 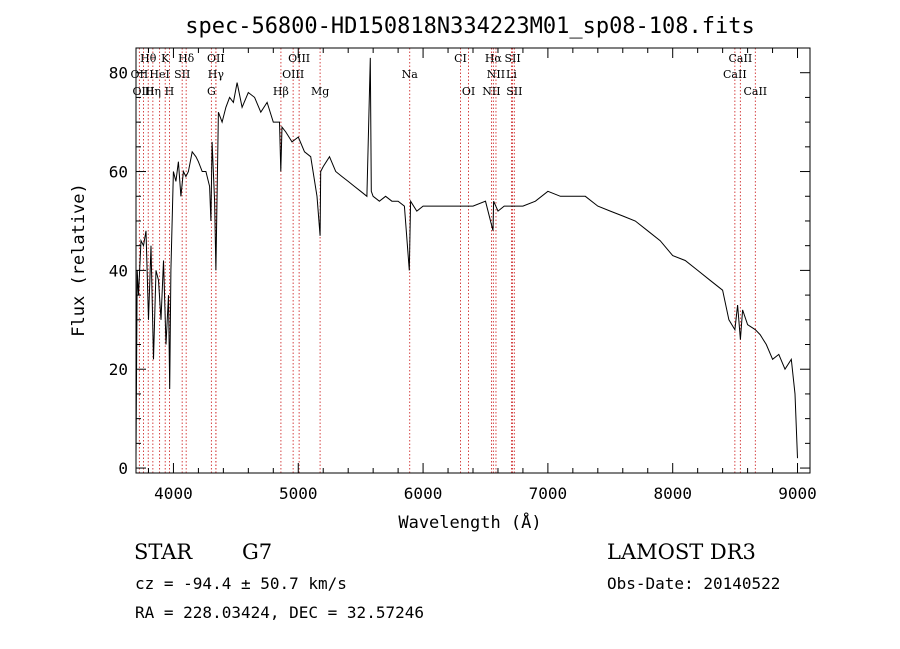 I want to click on line-label-Li: Li, so click(x=511, y=74).